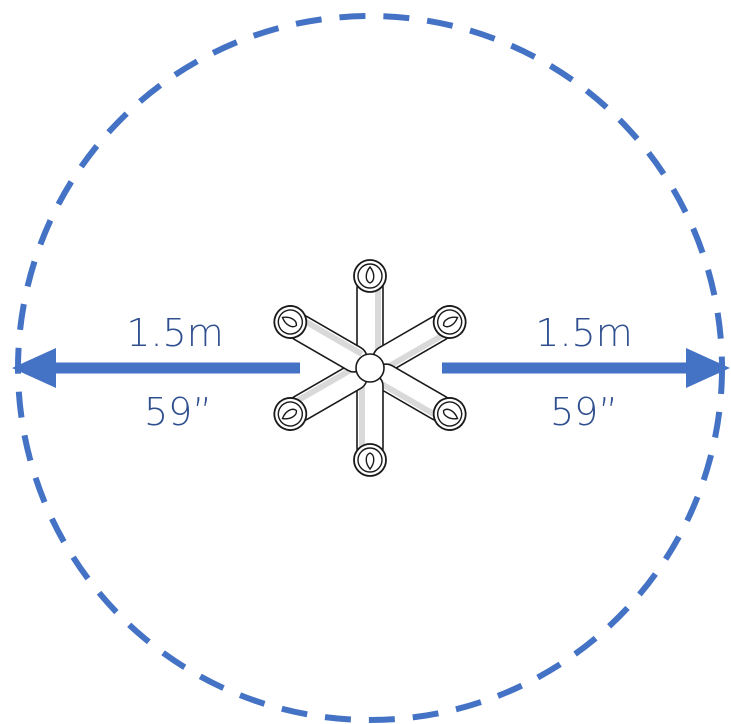 This screenshot has width=731, height=724. I want to click on right-arrow-head, so click(708, 368).